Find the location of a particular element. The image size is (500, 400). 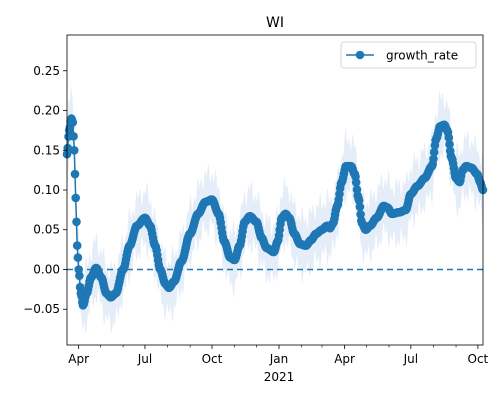

y-tick-label: 0.10 is located at coordinates (46, 190).